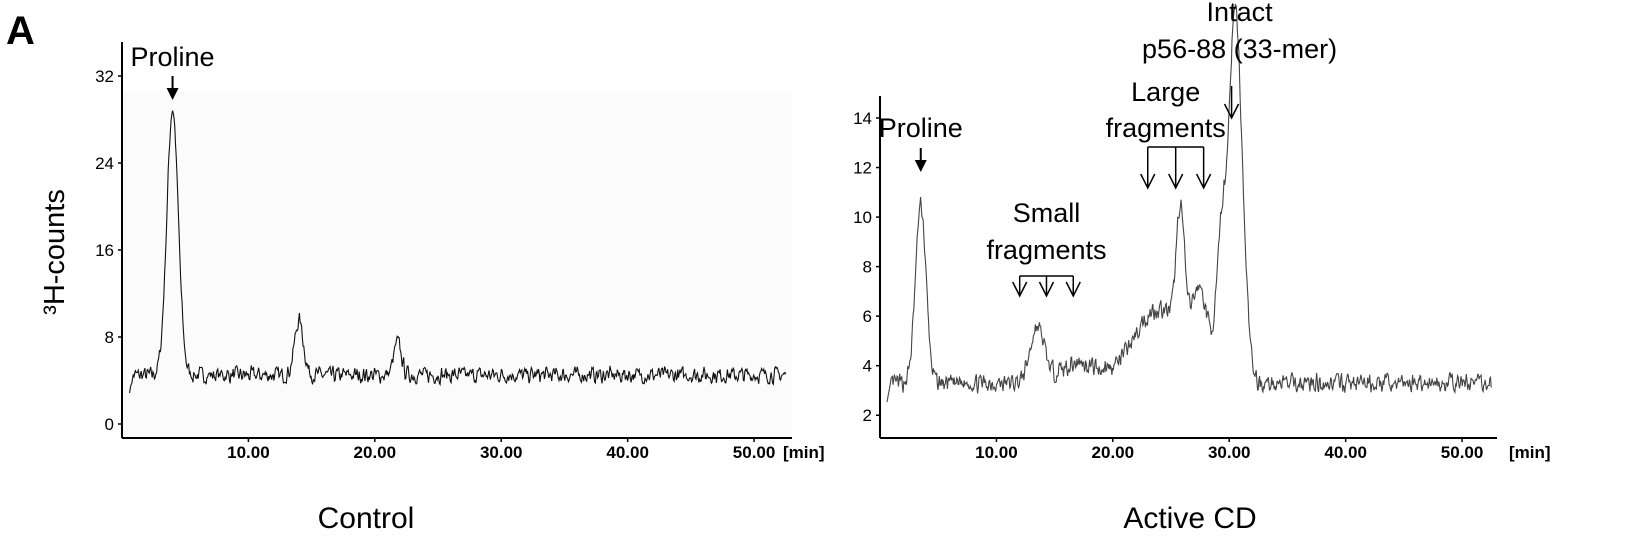 Image resolution: width=1648 pixels, height=558 pixels. I want to click on active-cd-y-tick-label: 14, so click(862, 118).